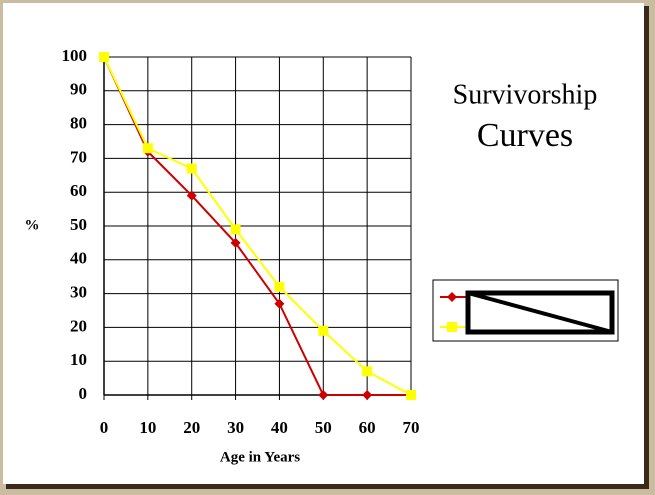 This screenshot has width=655, height=495. What do you see at coordinates (78, 123) in the screenshot?
I see `y-tick-label: 80` at bounding box center [78, 123].